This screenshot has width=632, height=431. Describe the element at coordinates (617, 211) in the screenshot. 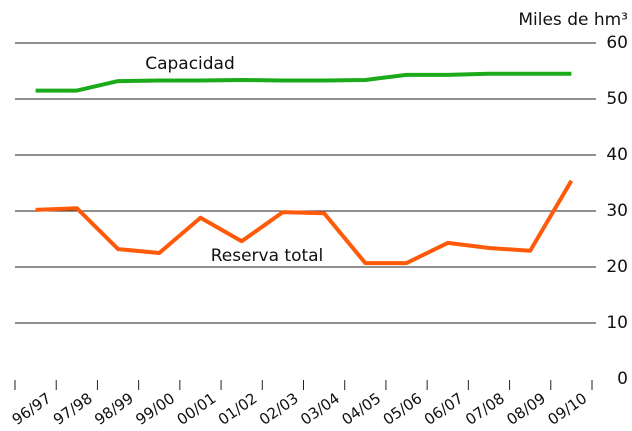

I see `y-tick-label: 30` at that location.